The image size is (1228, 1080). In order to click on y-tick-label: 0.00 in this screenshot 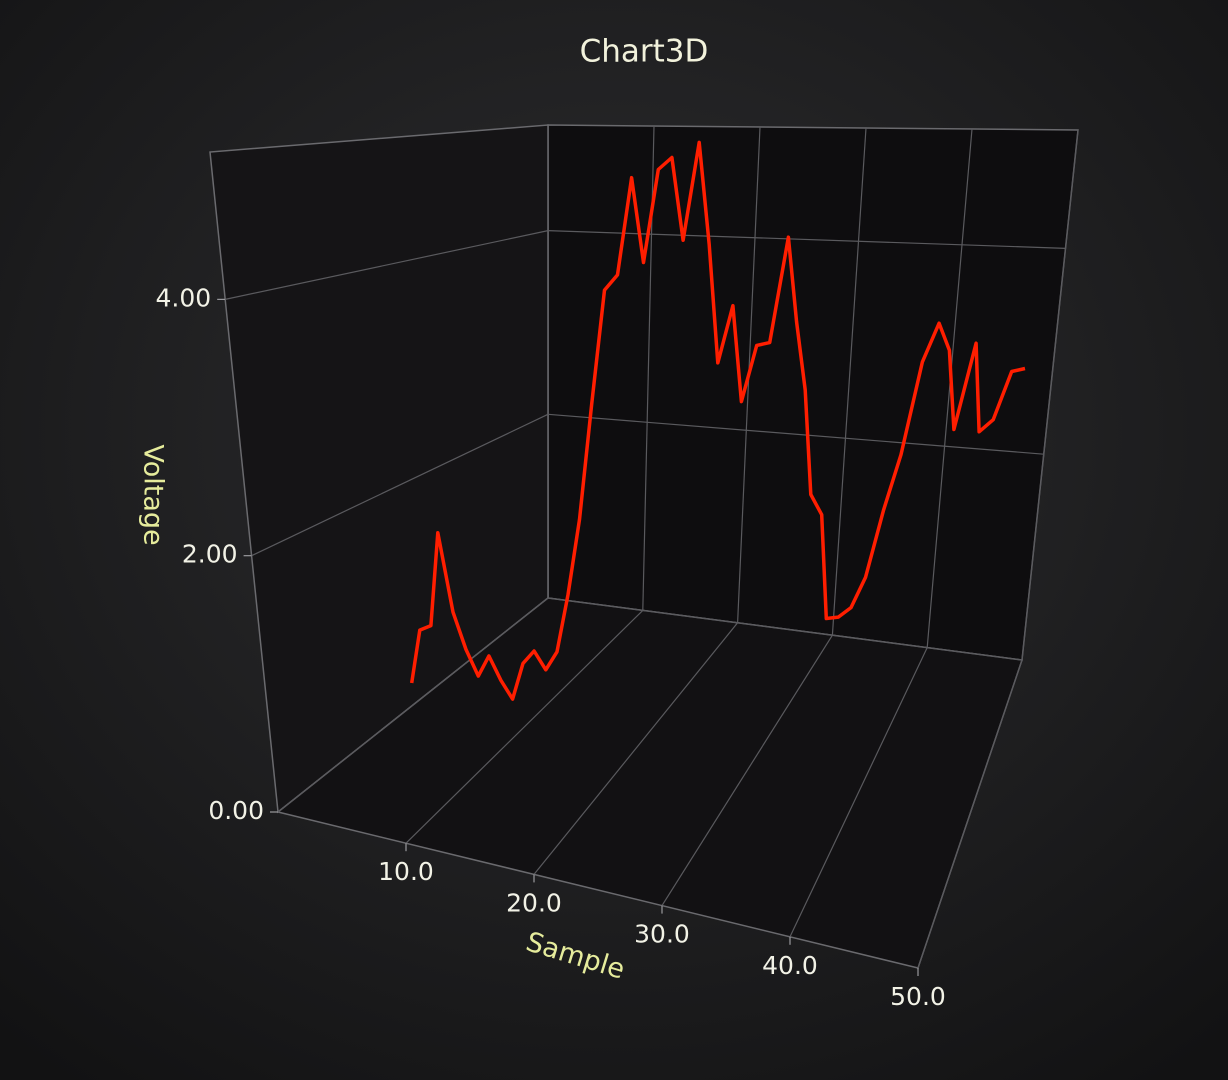, I will do `click(236, 810)`.